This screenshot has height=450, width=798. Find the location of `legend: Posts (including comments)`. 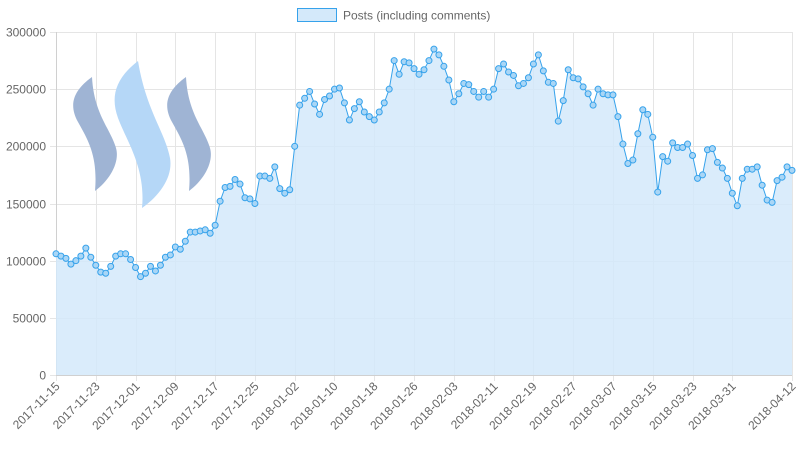

legend: Posts (including comments) is located at coordinates (394, 15).